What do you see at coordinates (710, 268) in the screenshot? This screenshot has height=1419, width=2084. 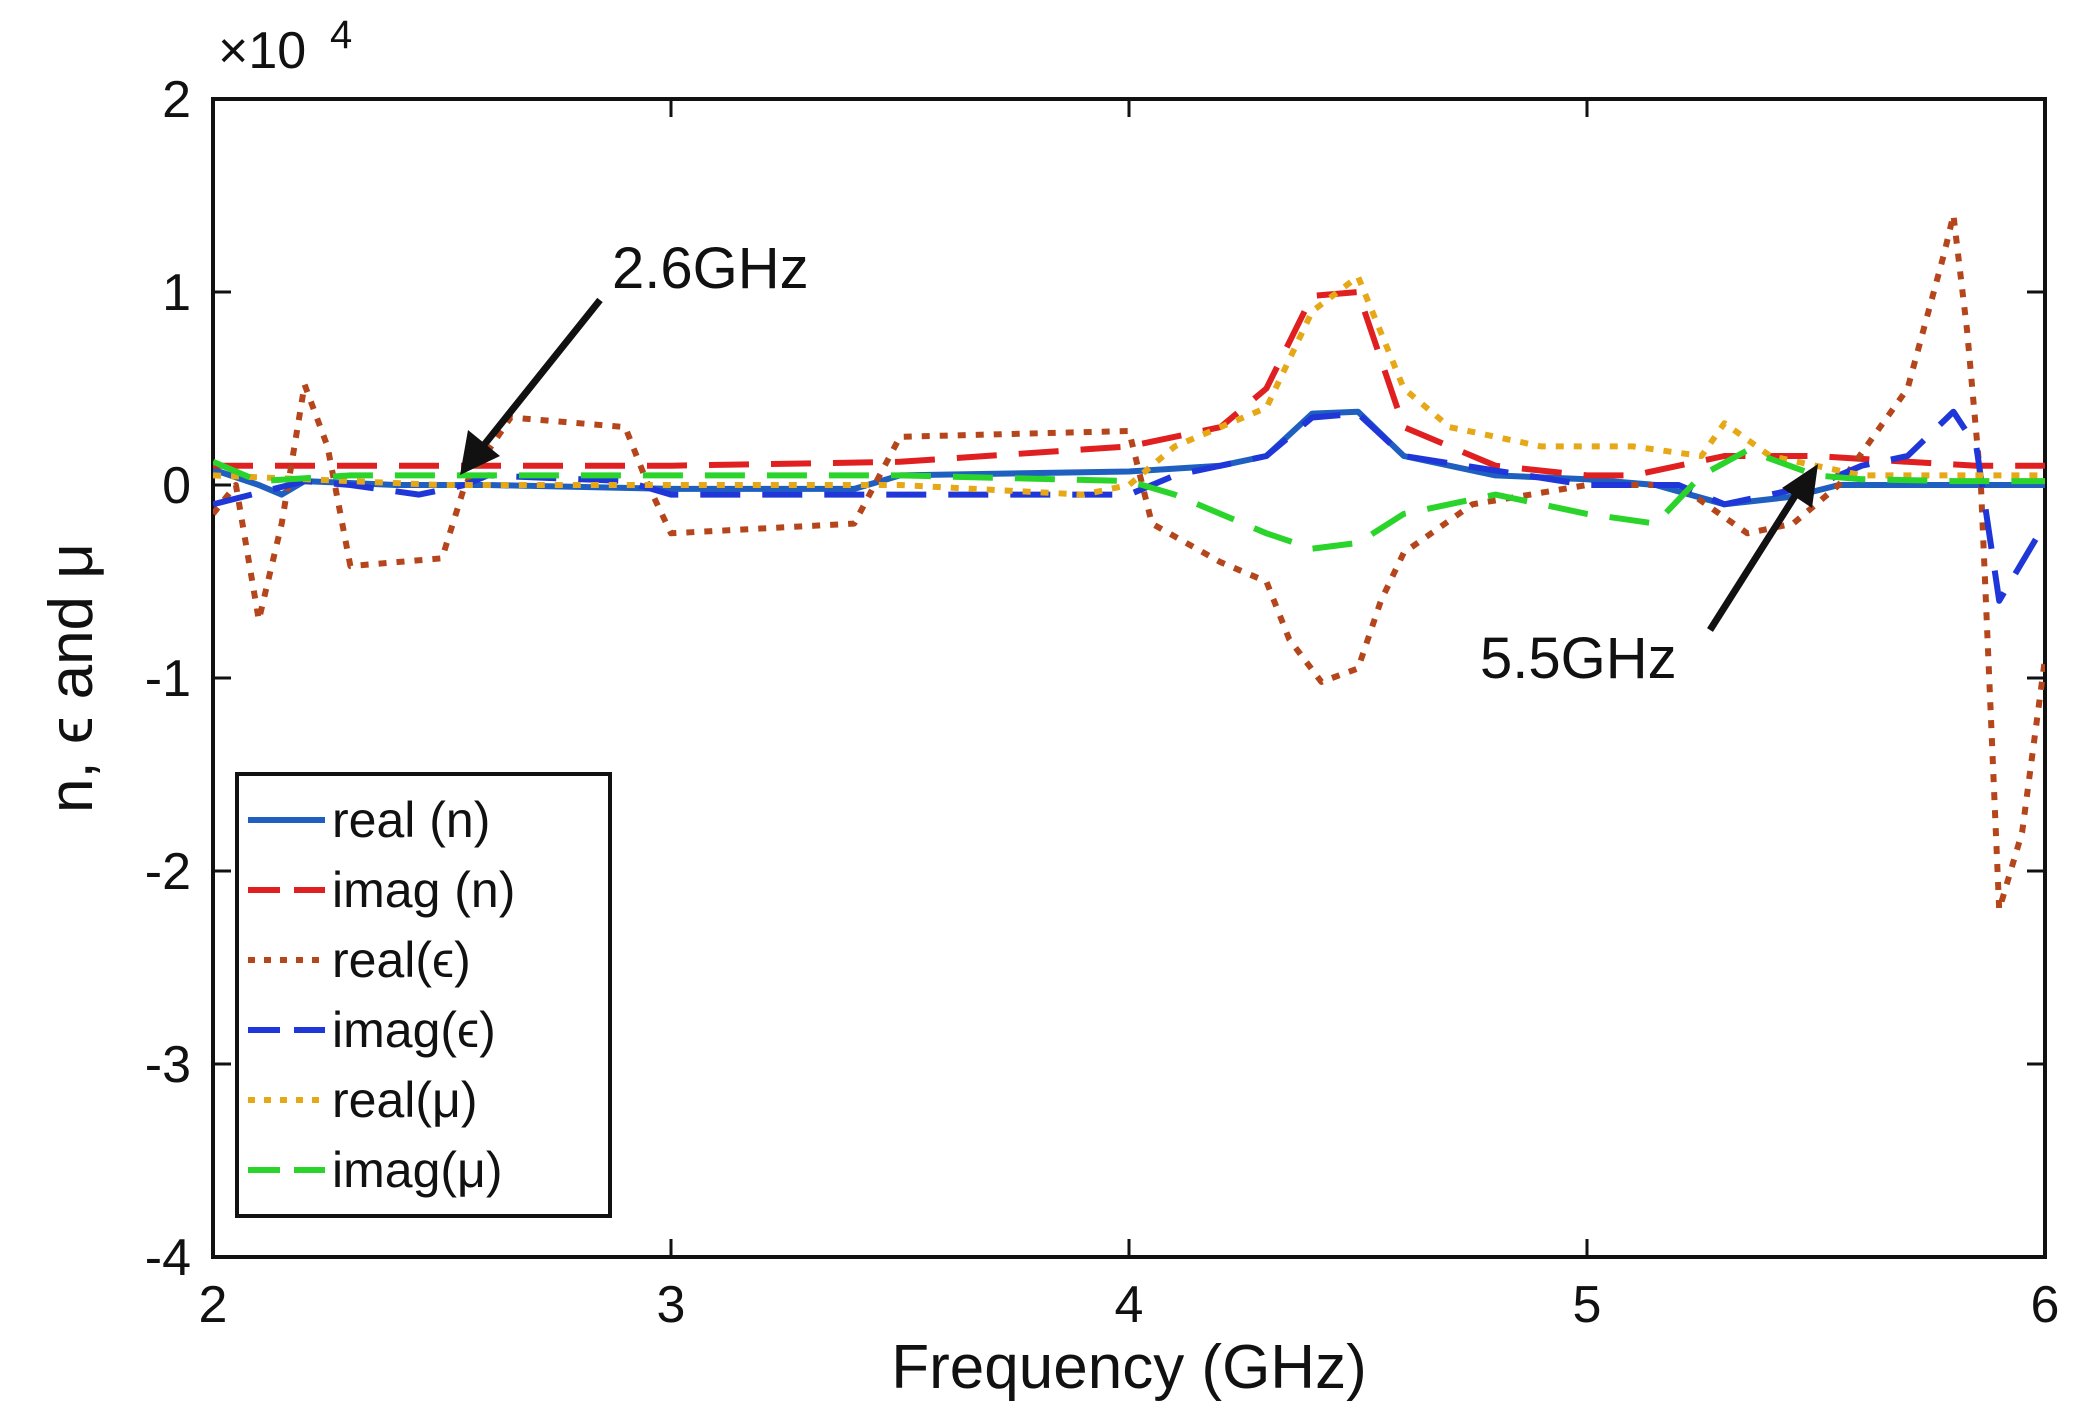 I see `annotation-label-2-6ghz: 2.6GHz` at bounding box center [710, 268].